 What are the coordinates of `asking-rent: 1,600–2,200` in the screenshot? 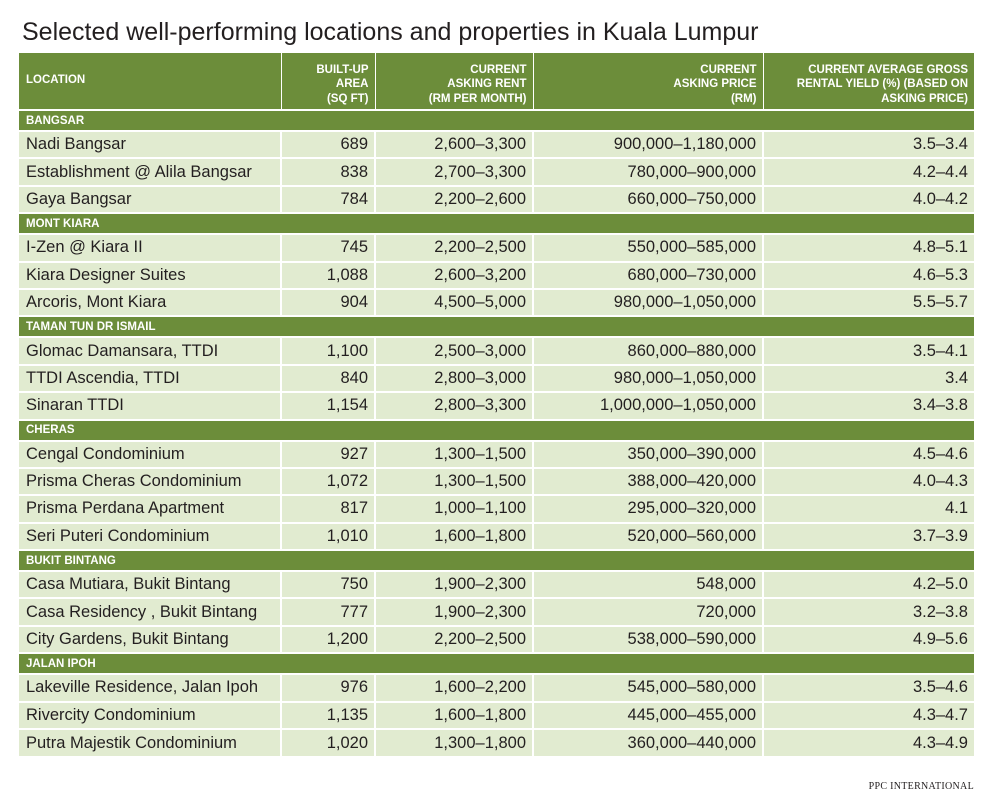 It's located at (453, 687).